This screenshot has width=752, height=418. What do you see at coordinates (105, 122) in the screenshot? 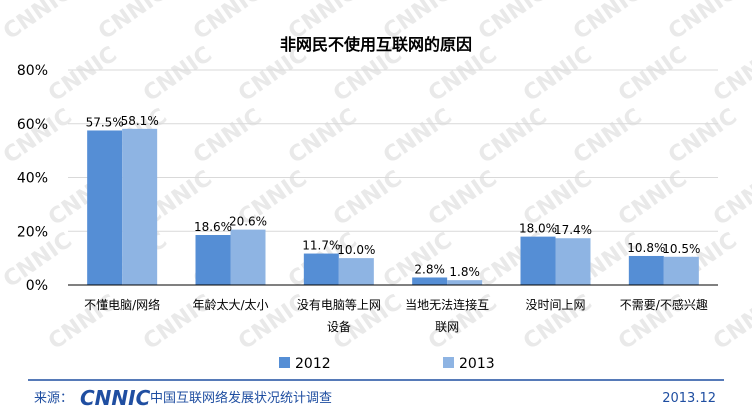
I see `data-label-2012-0: 57.5%` at bounding box center [105, 122].